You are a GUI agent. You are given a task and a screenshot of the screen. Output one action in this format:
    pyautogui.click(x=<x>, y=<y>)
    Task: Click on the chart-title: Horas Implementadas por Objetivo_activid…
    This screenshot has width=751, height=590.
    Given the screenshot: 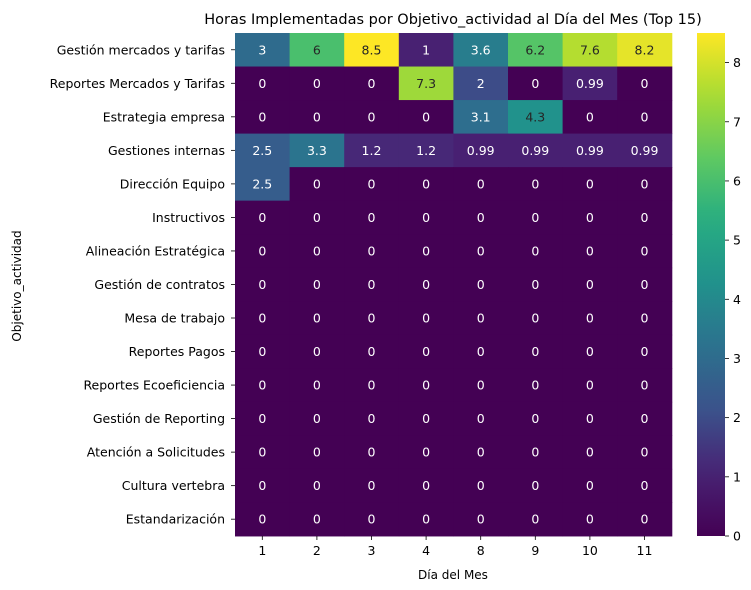 What is the action you would take?
    pyautogui.click(x=453, y=20)
    